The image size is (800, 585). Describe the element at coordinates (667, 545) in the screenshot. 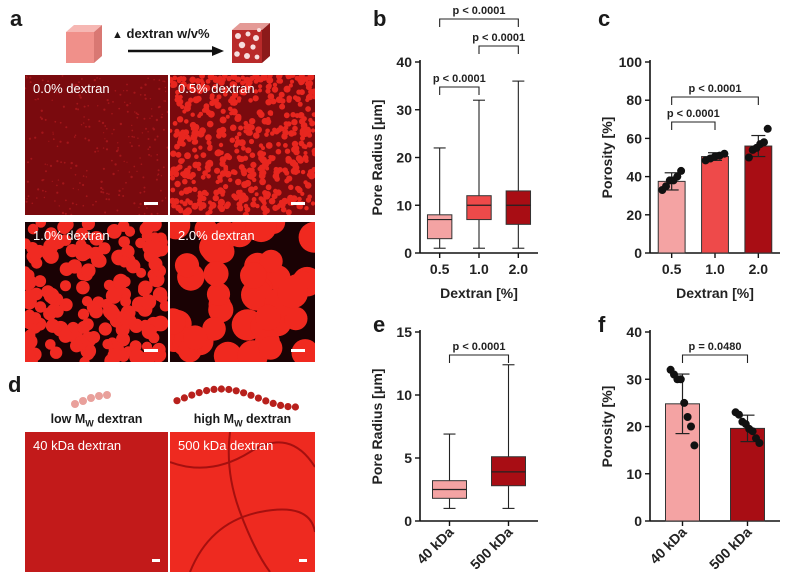

I see `x-tick-label: 40 kDa` at that location.